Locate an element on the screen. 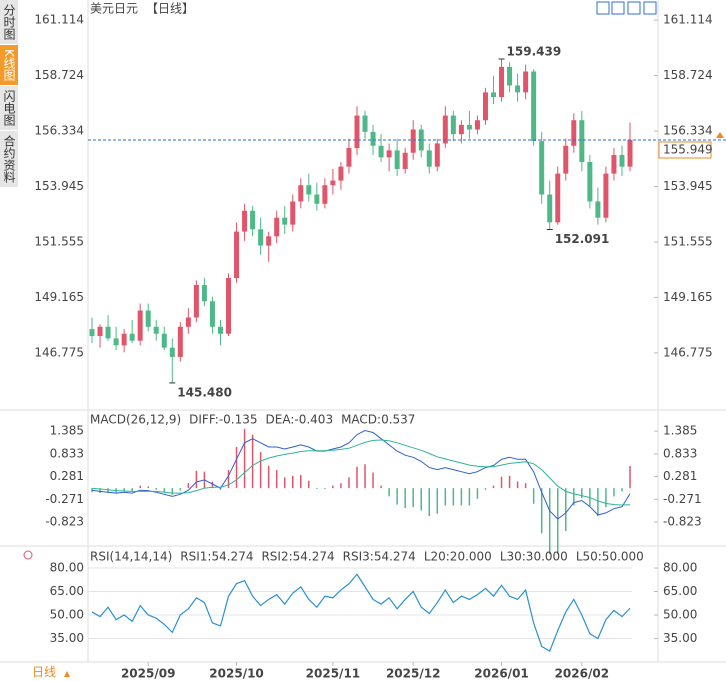 Image resolution: width=726 pixels, height=681 pixels. settings-icon is located at coordinates (28, 555).